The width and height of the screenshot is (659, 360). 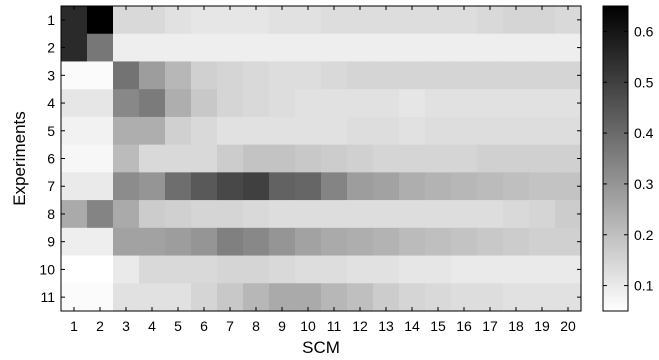 I want to click on colorbar-tick-label: 0.5, so click(x=644, y=82).